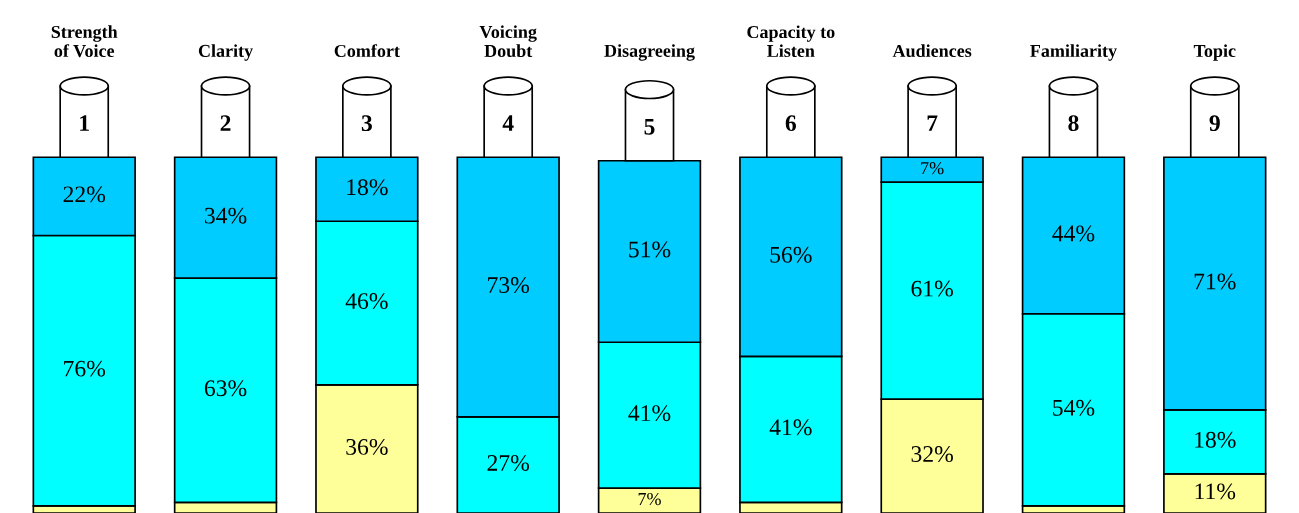 This screenshot has width=1299, height=513. Describe the element at coordinates (1073, 233) in the screenshot. I see `data-label: 44%` at that location.